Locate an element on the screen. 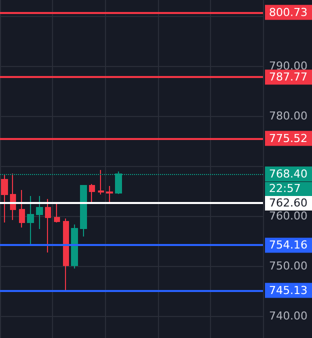  y-tick-label: 760.00 is located at coordinates (288, 216).